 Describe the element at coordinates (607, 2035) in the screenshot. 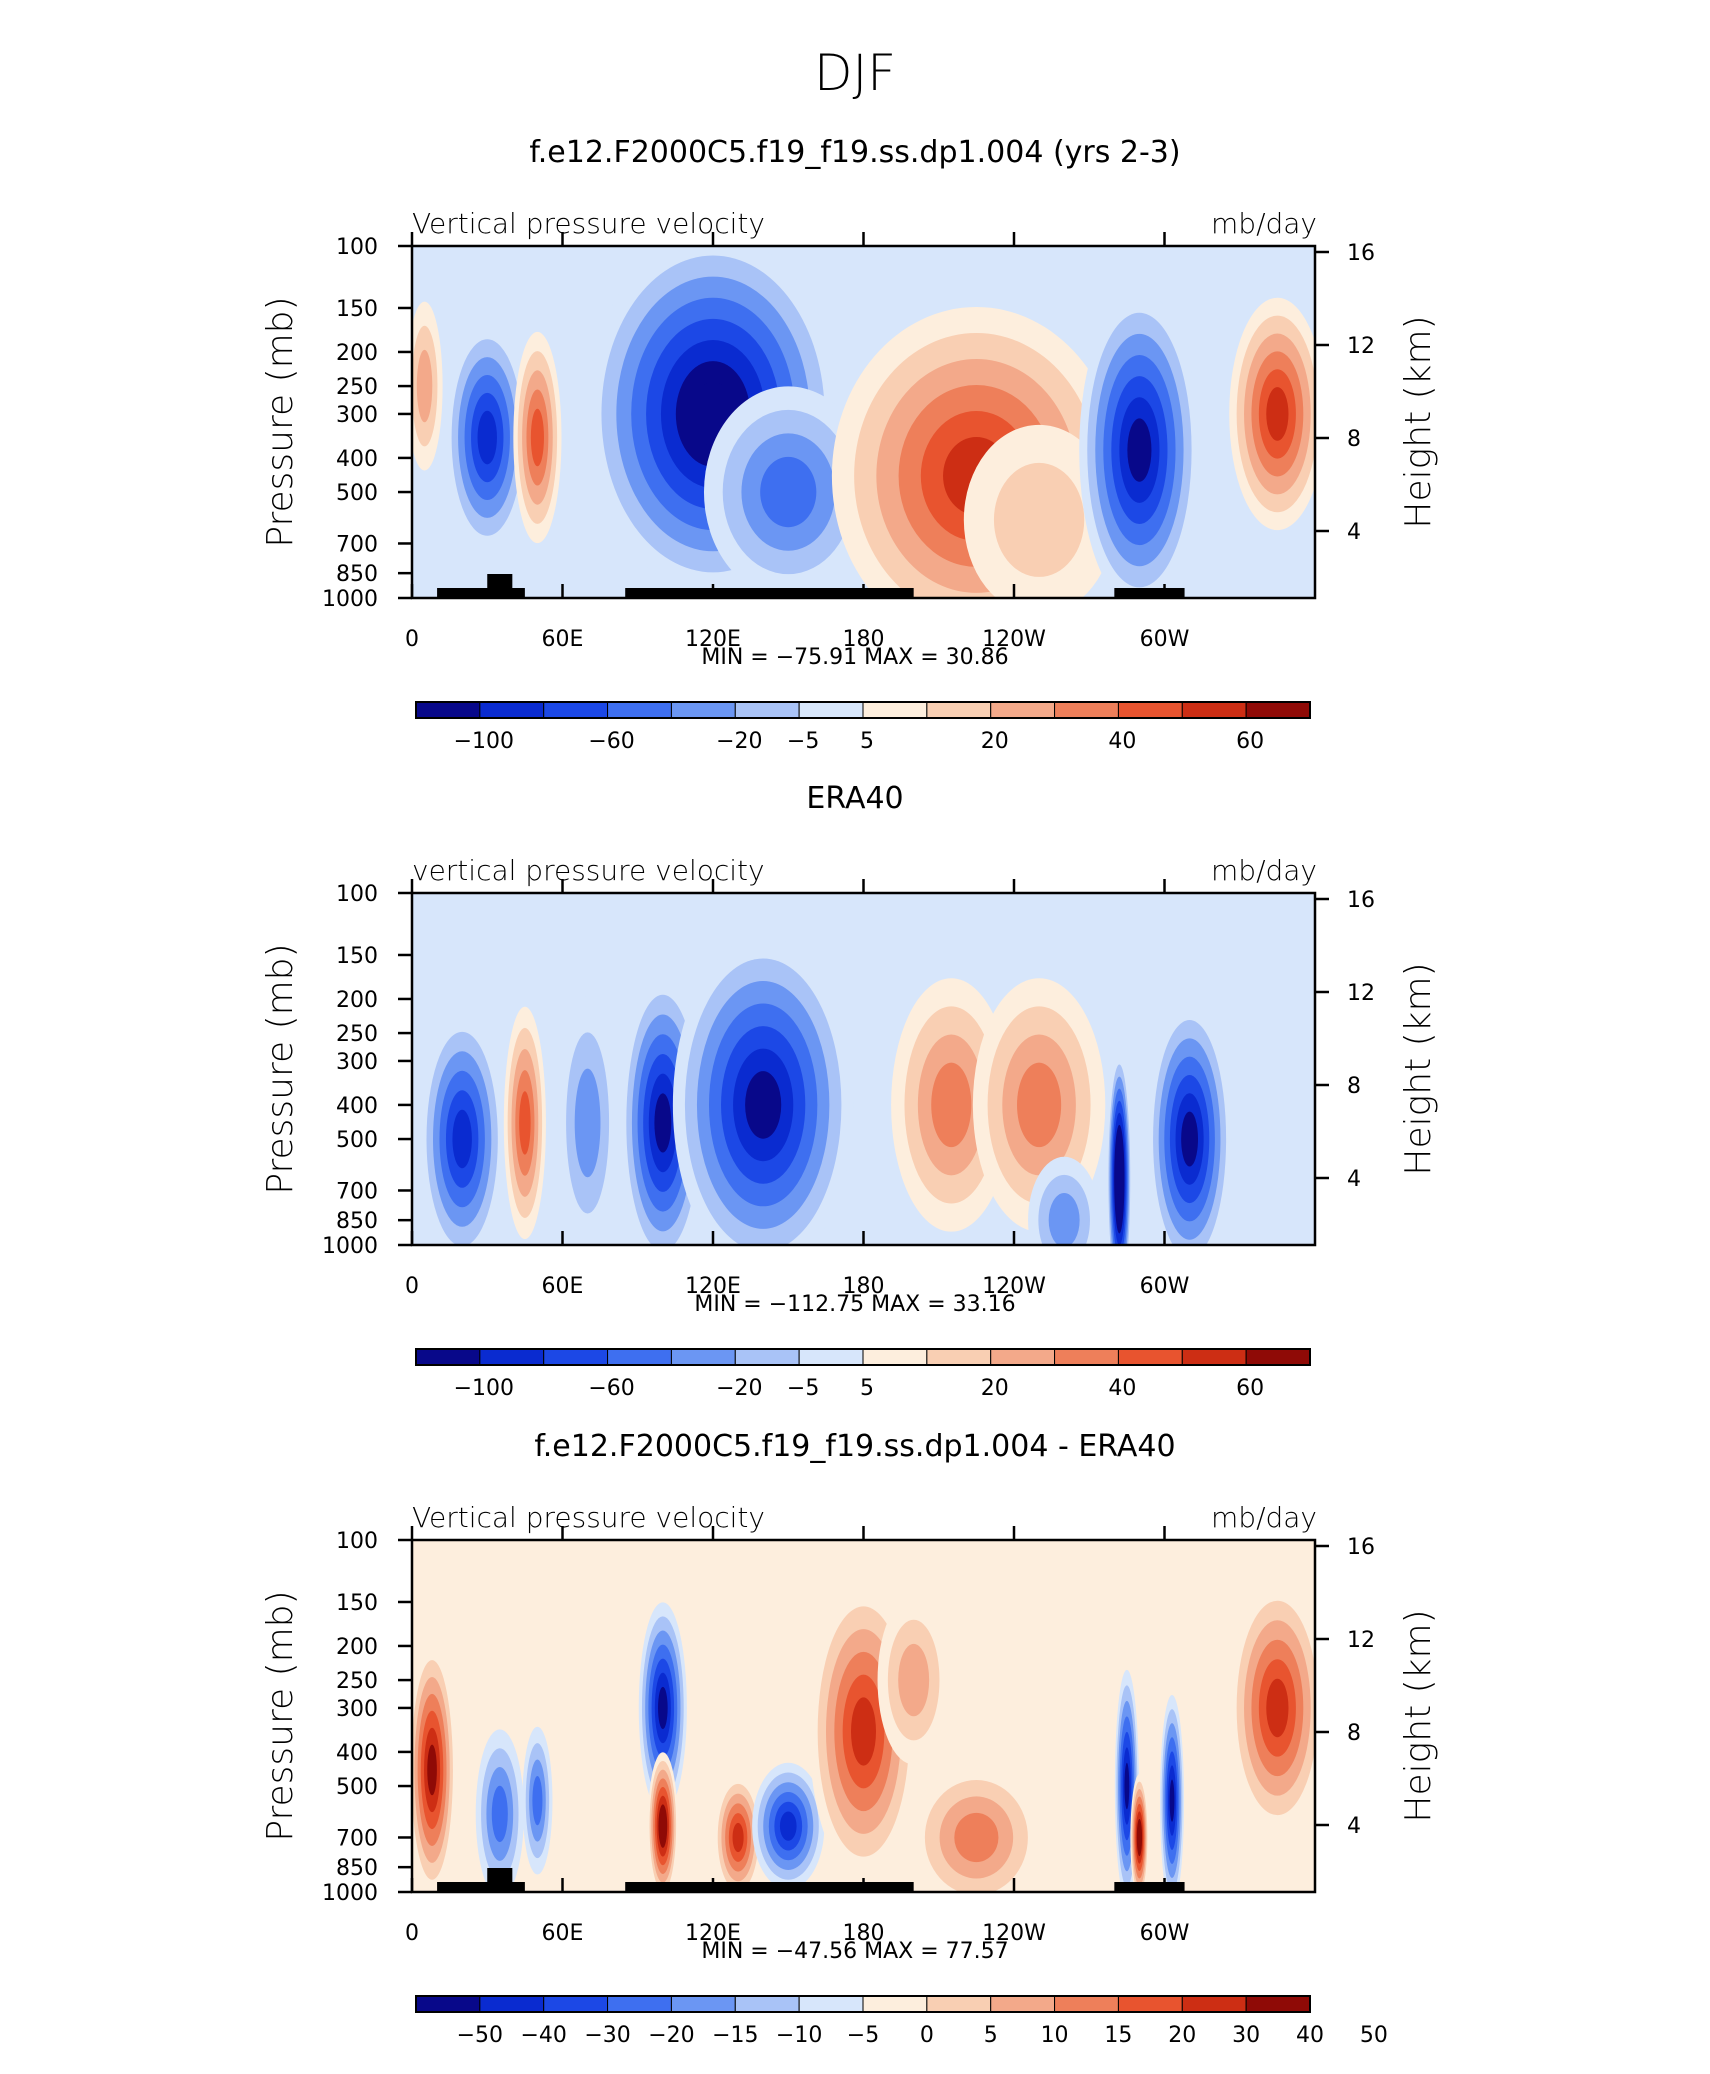

I see `colorbar-label: −30` at that location.